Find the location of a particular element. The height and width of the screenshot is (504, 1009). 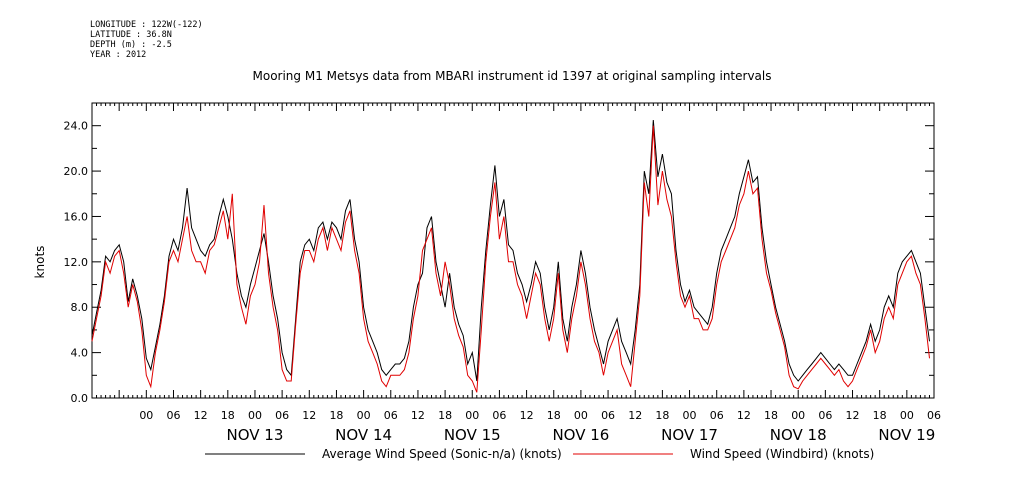

y-tick-label: 20.0 is located at coordinates (76, 171).